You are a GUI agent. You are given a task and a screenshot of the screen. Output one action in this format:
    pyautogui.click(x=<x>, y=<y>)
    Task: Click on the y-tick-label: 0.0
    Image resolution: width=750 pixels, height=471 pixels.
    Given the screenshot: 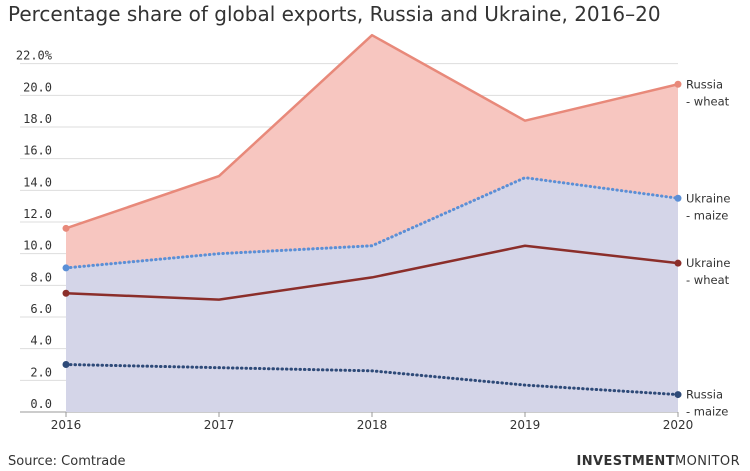 What is the action you would take?
    pyautogui.click(x=41, y=404)
    